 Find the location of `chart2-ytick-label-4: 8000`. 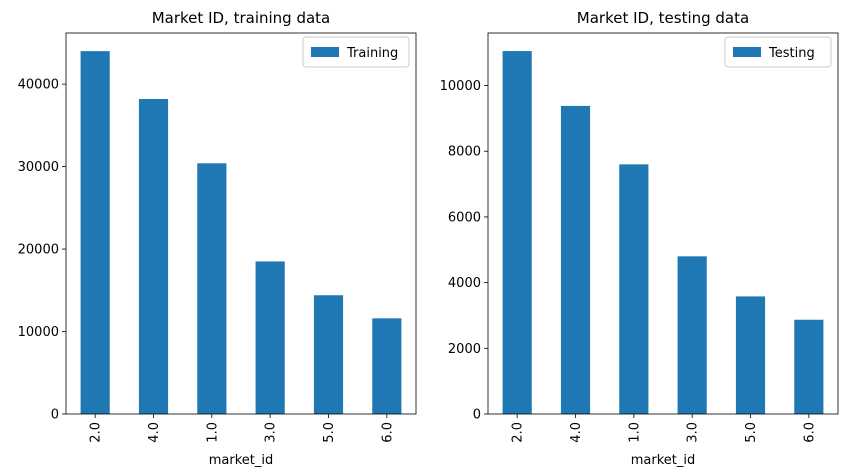

chart2-ytick-label-4: 8000 is located at coordinates (464, 152).